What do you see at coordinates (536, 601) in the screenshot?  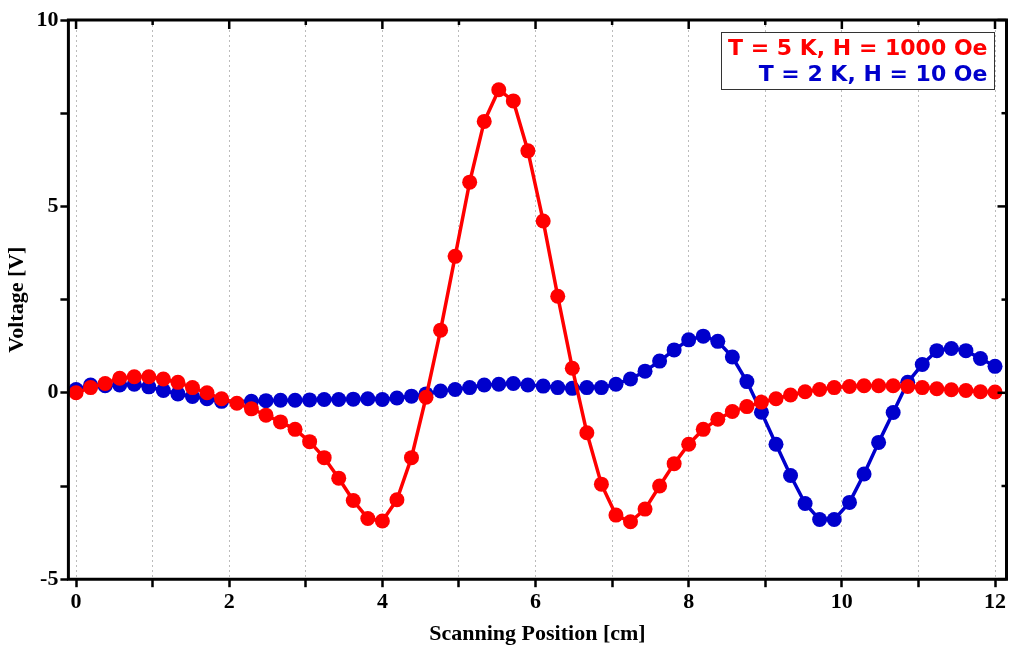 I see `x-tick-label: 6` at bounding box center [536, 601].